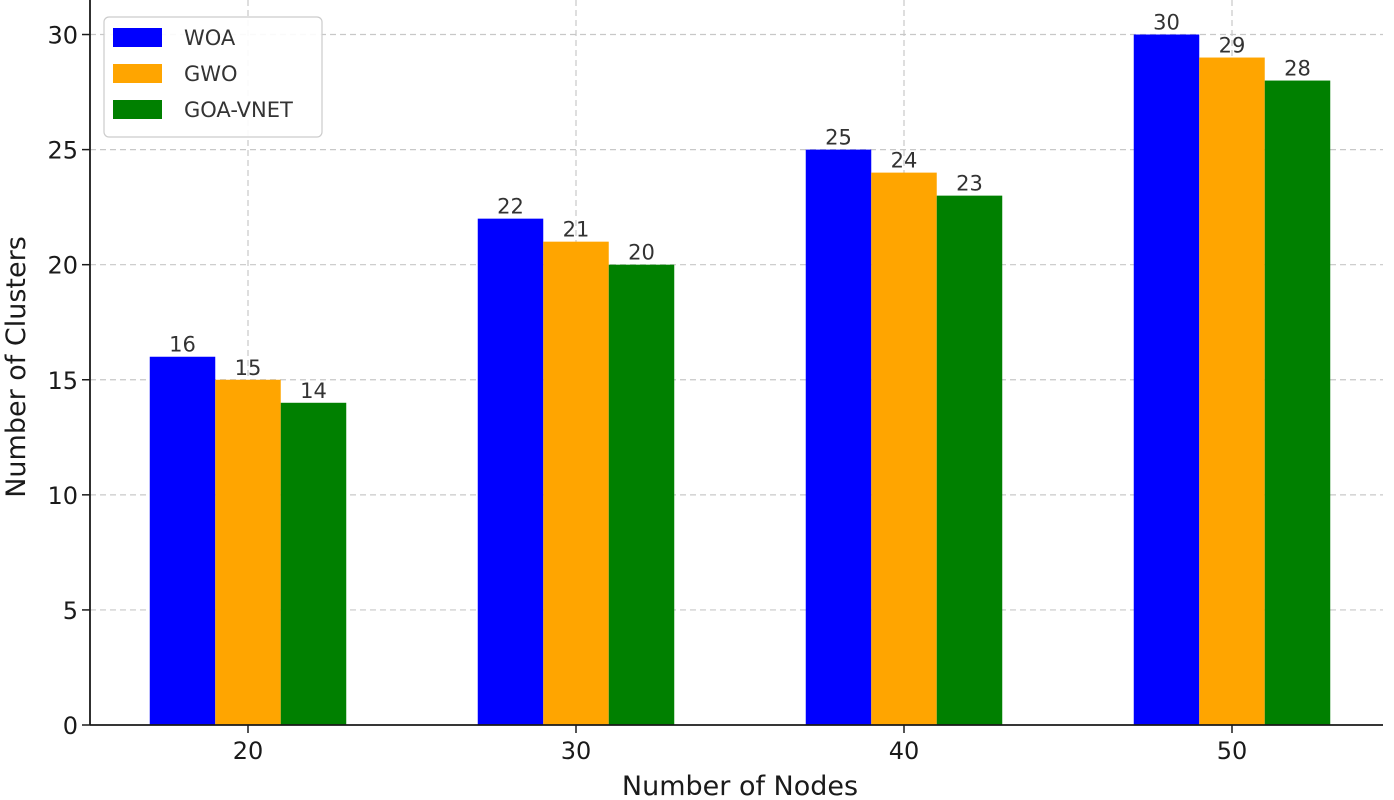 This screenshot has height=800, width=1394. I want to click on data-label: 25, so click(838, 138).